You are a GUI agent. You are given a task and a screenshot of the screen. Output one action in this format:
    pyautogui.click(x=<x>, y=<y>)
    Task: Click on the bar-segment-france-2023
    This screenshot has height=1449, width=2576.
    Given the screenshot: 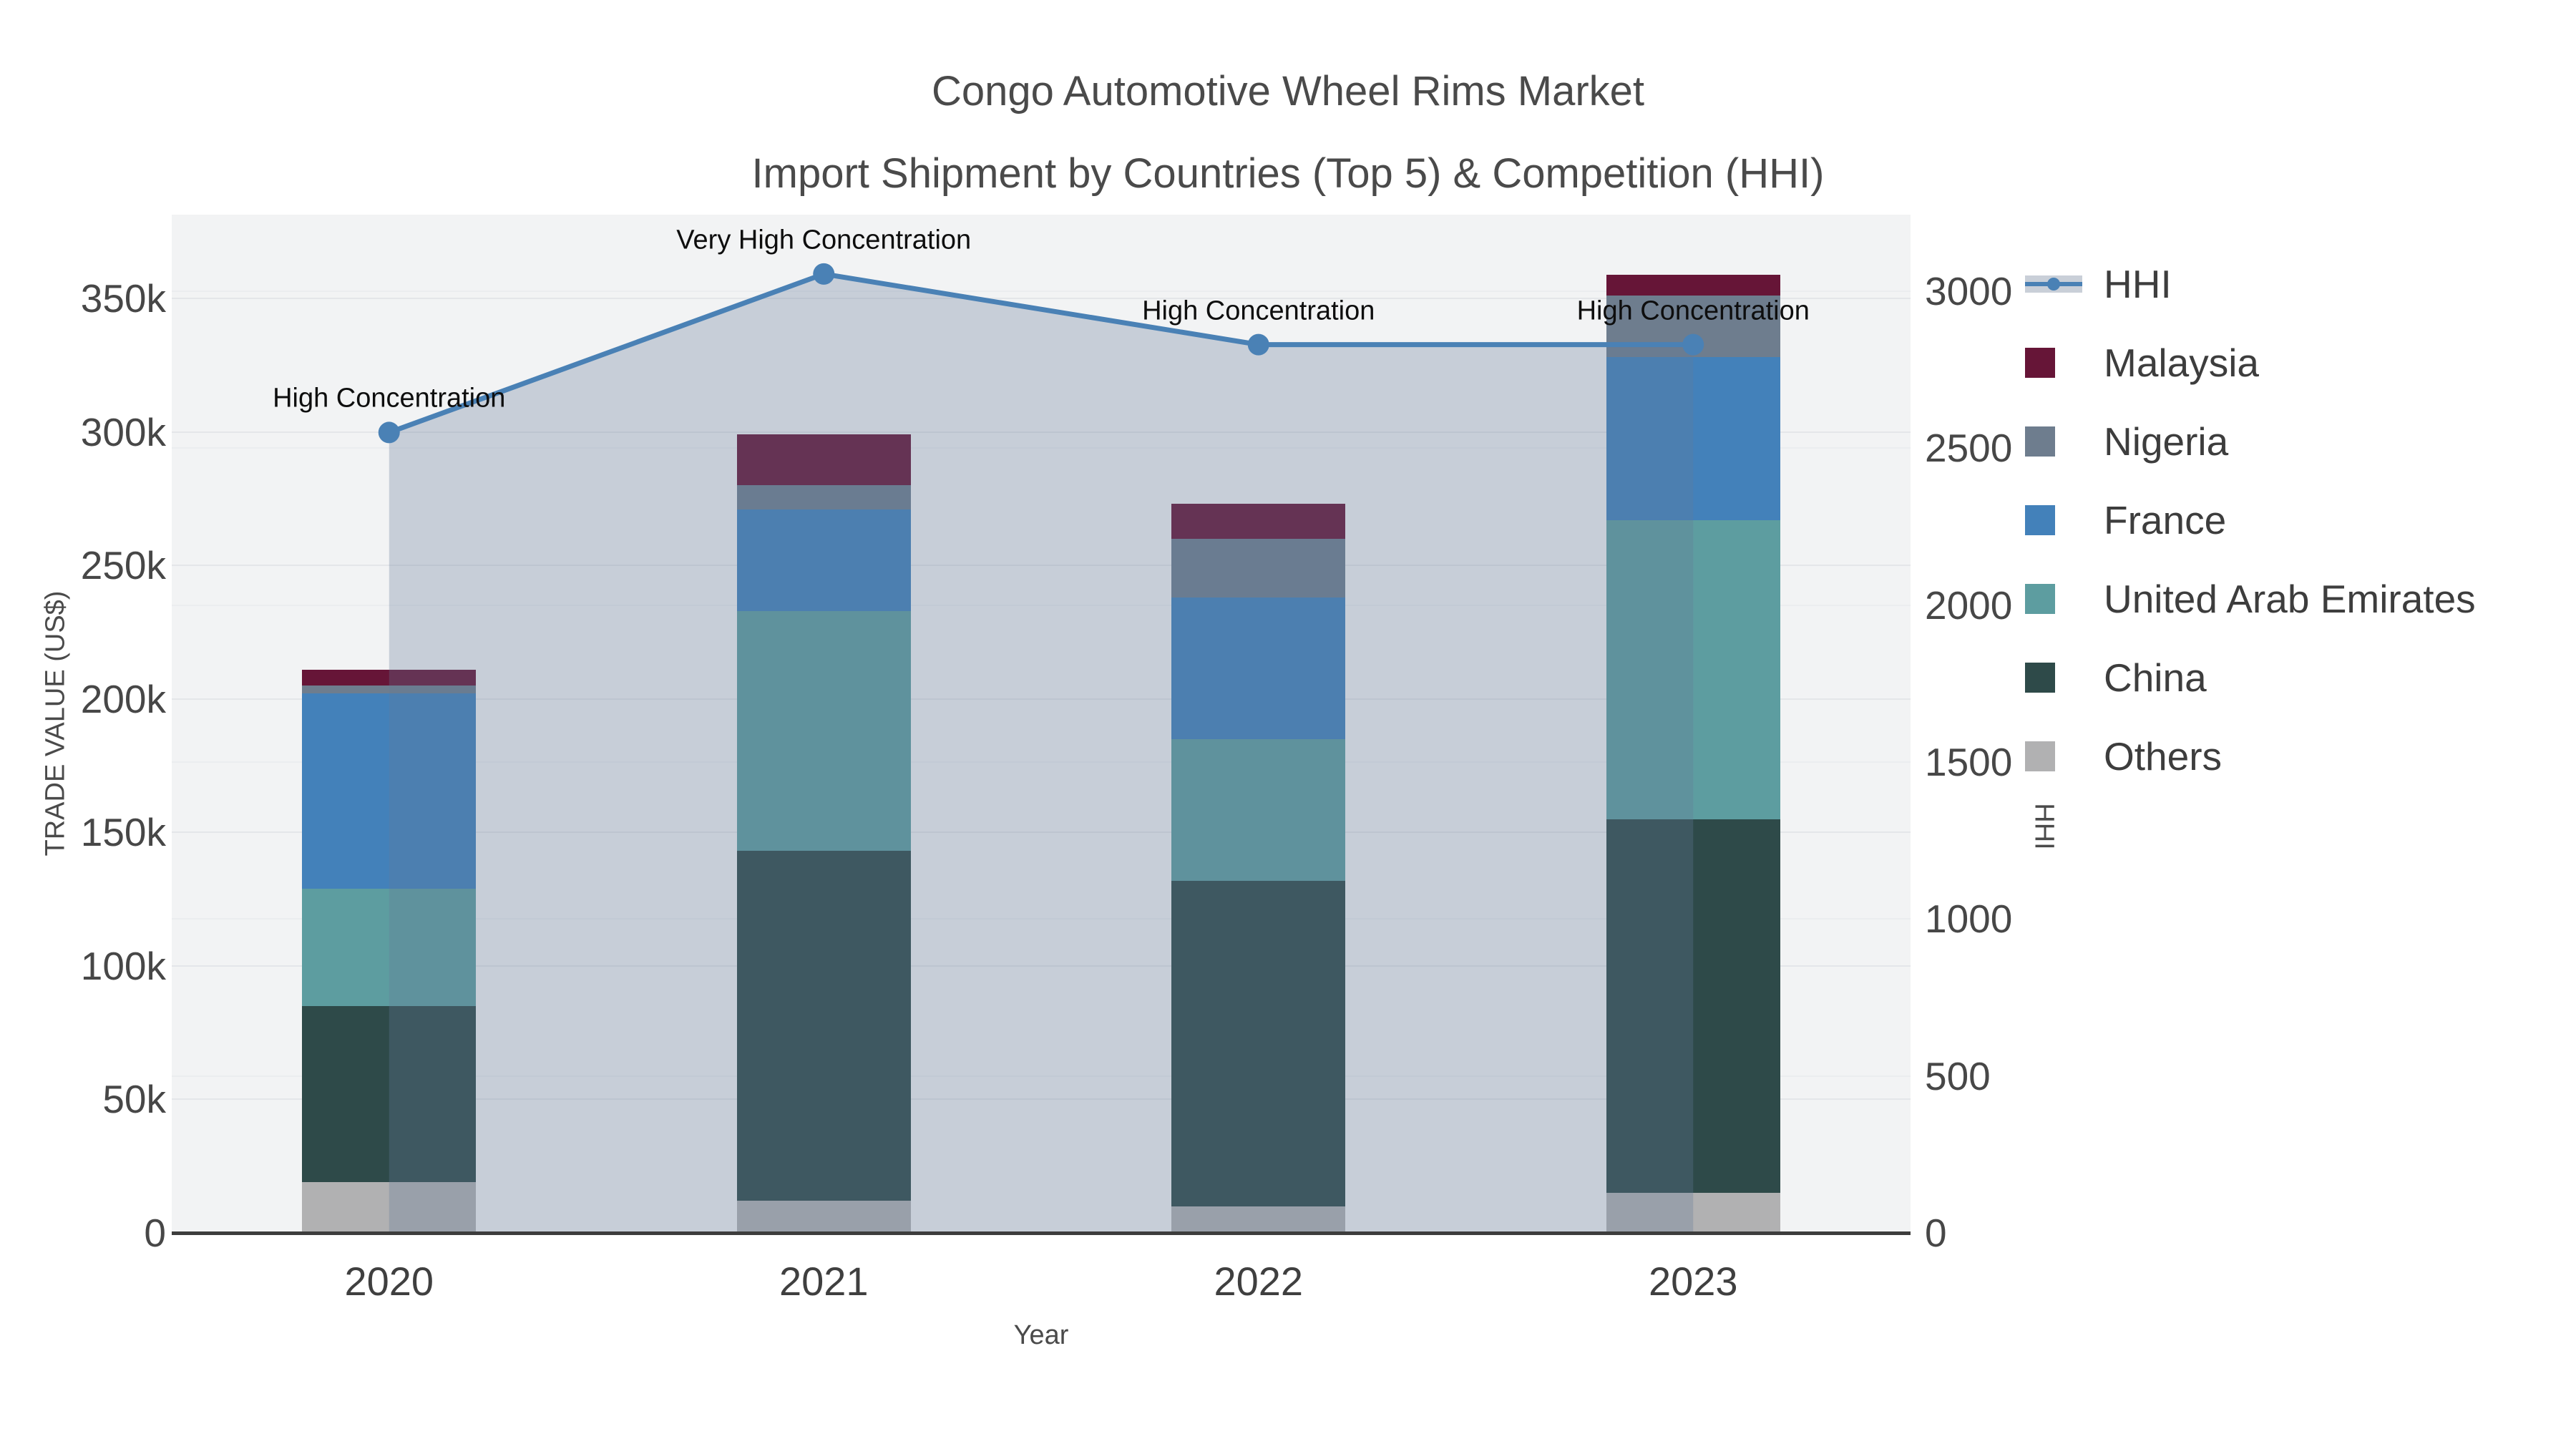 What is the action you would take?
    pyautogui.click(x=1693, y=438)
    